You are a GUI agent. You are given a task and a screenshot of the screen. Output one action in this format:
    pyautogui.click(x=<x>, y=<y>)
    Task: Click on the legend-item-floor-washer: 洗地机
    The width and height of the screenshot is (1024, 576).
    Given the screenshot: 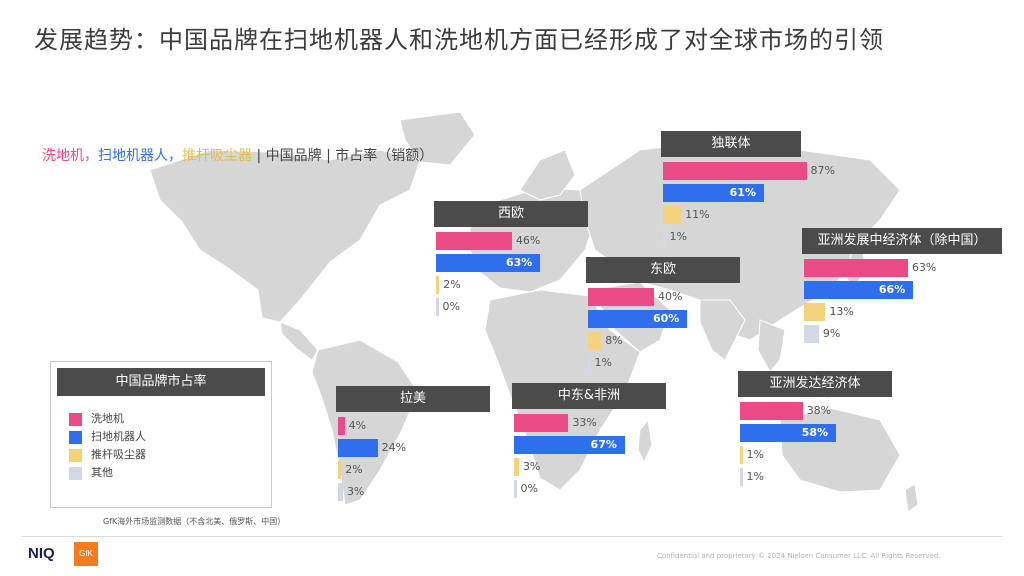 What is the action you would take?
    pyautogui.click(x=96, y=418)
    